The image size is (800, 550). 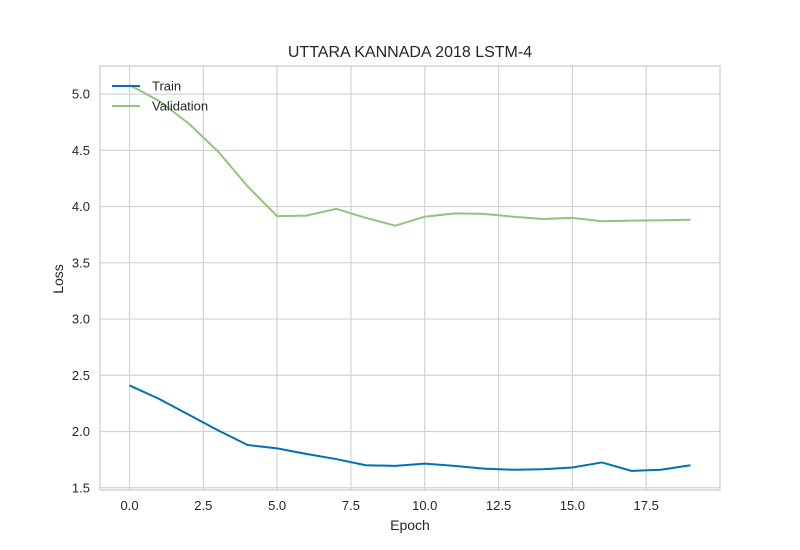 I want to click on chart-title: UTTARA KANNADA 2018 LSTM-4, so click(x=410, y=52).